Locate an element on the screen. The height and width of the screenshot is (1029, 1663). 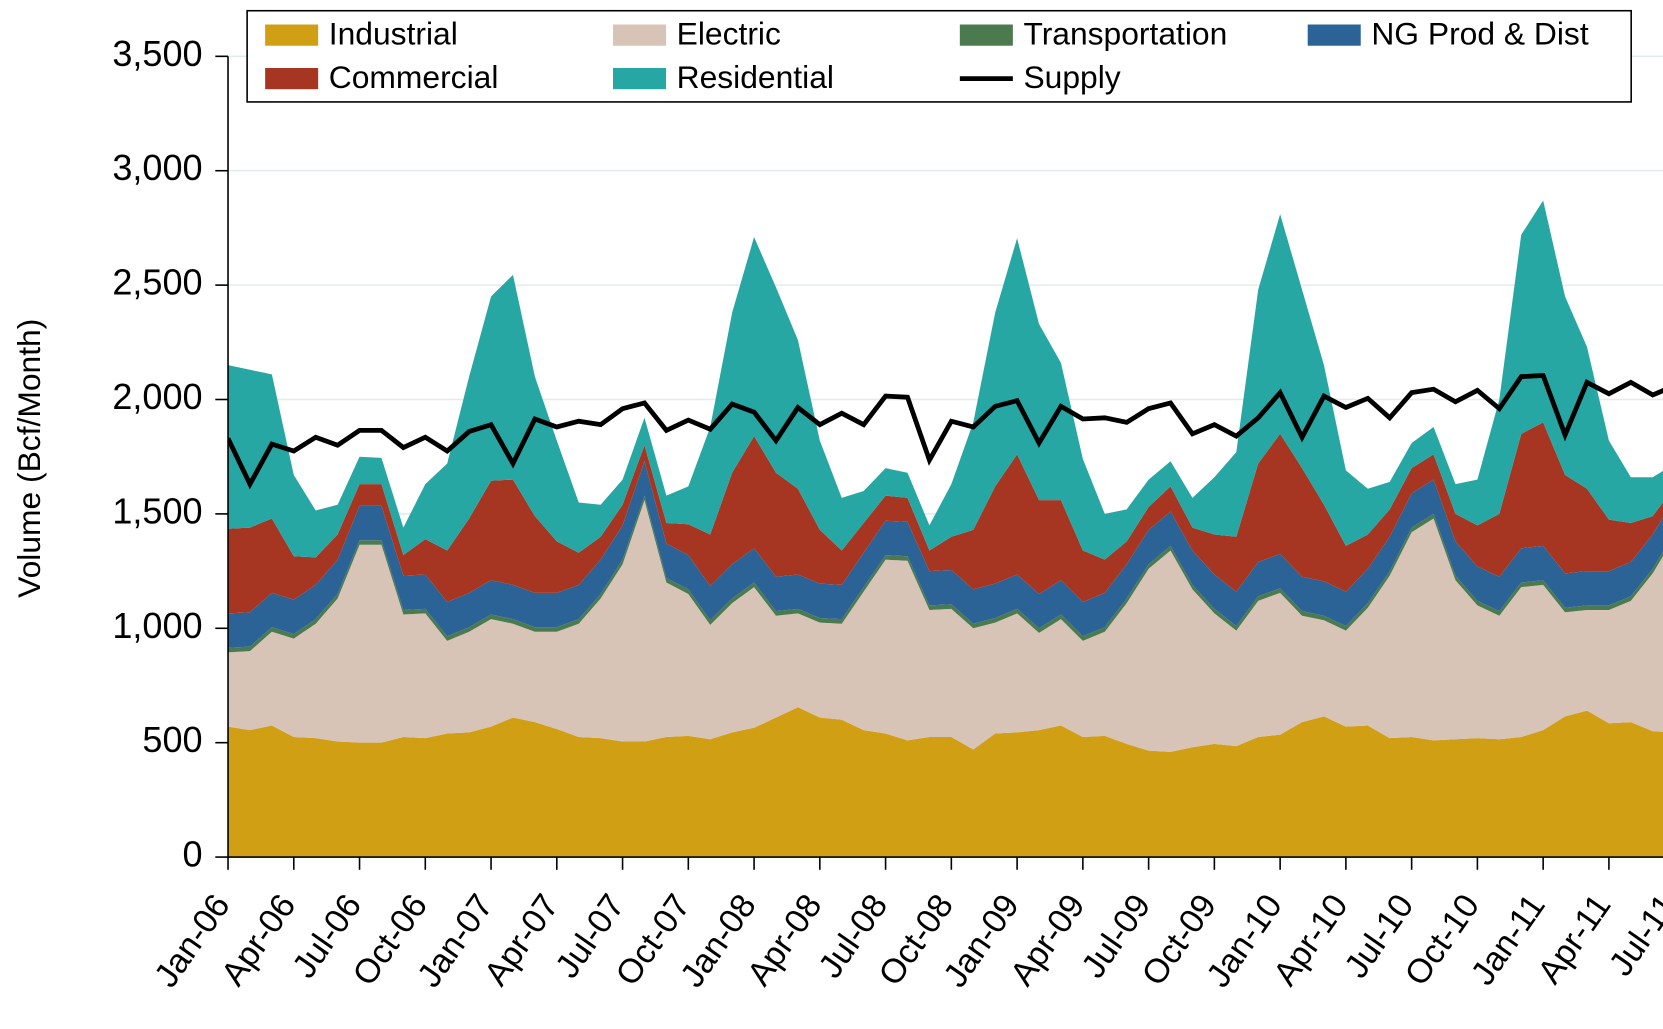
legend-label: Industrial is located at coordinates (393, 34).